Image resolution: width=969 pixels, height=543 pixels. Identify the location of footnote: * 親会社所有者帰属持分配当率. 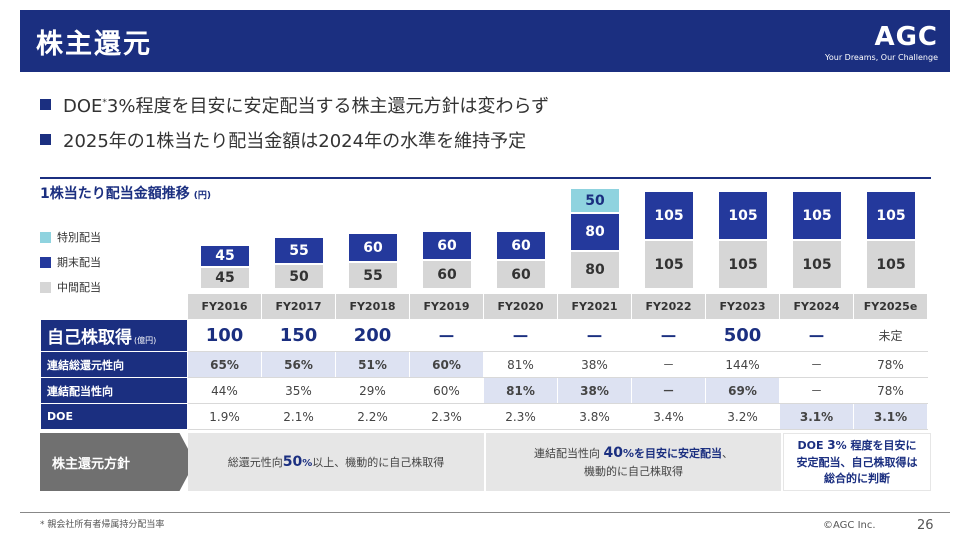
(102, 525).